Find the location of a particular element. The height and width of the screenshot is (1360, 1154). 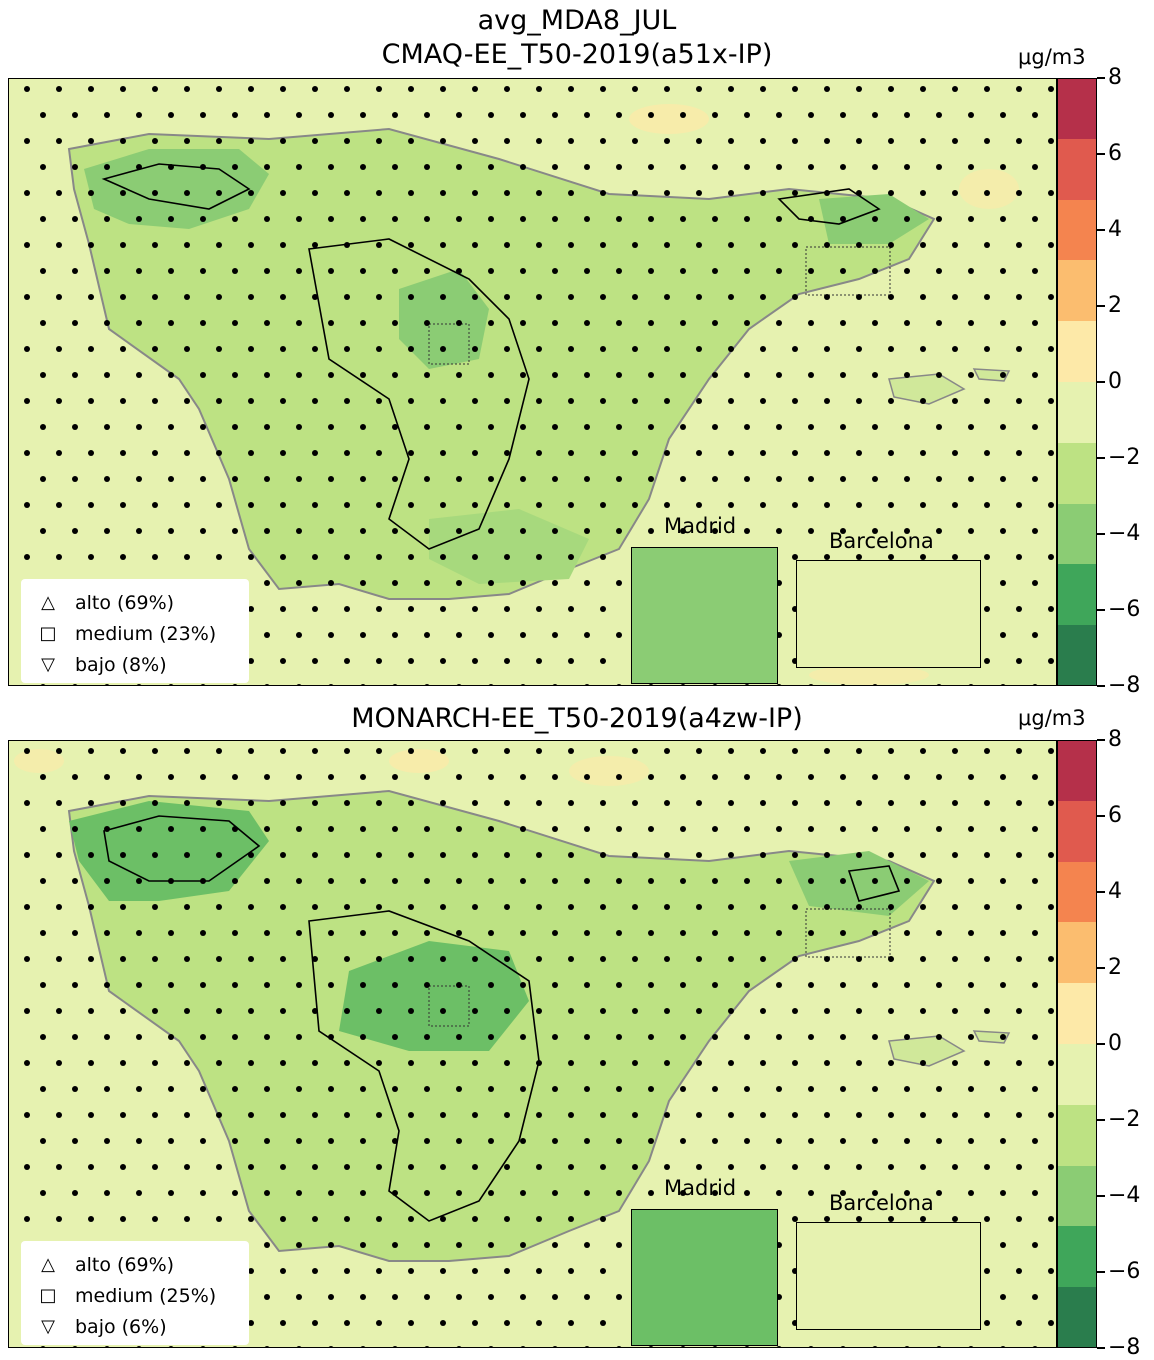

top-barcelona-inset is located at coordinates (888, 614).